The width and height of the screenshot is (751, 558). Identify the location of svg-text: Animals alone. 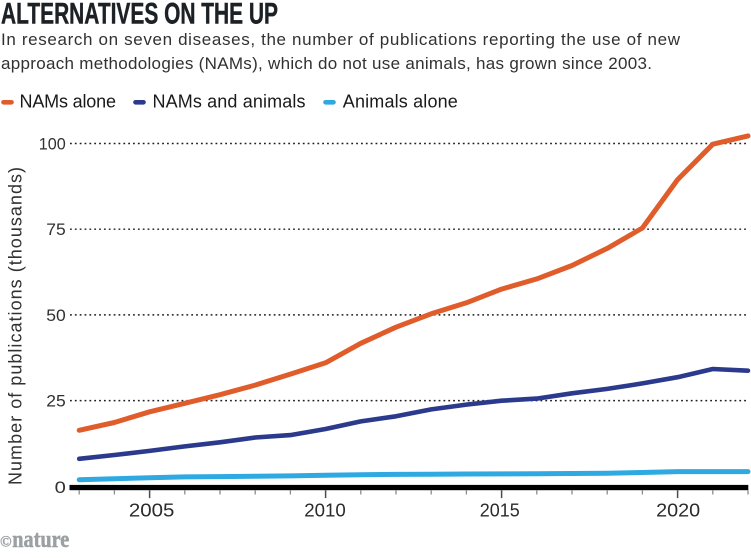
(400, 102).